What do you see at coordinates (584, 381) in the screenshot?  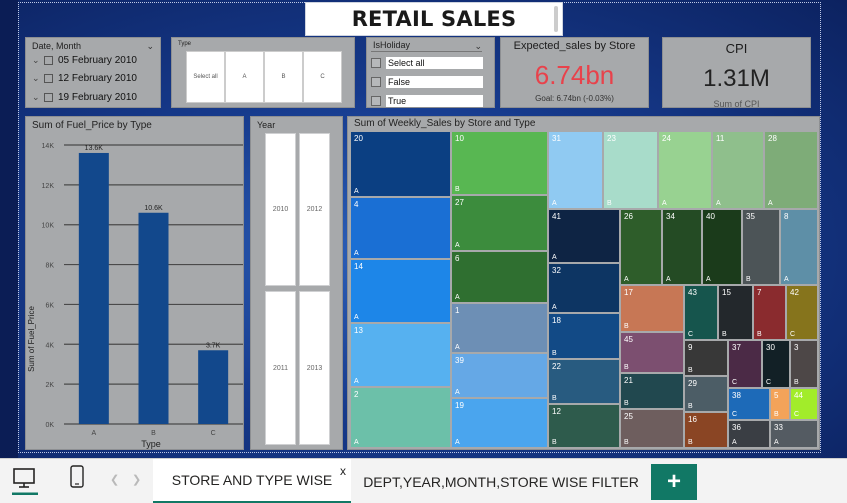 I see `treemap-cell-store-22: 22 B` at bounding box center [584, 381].